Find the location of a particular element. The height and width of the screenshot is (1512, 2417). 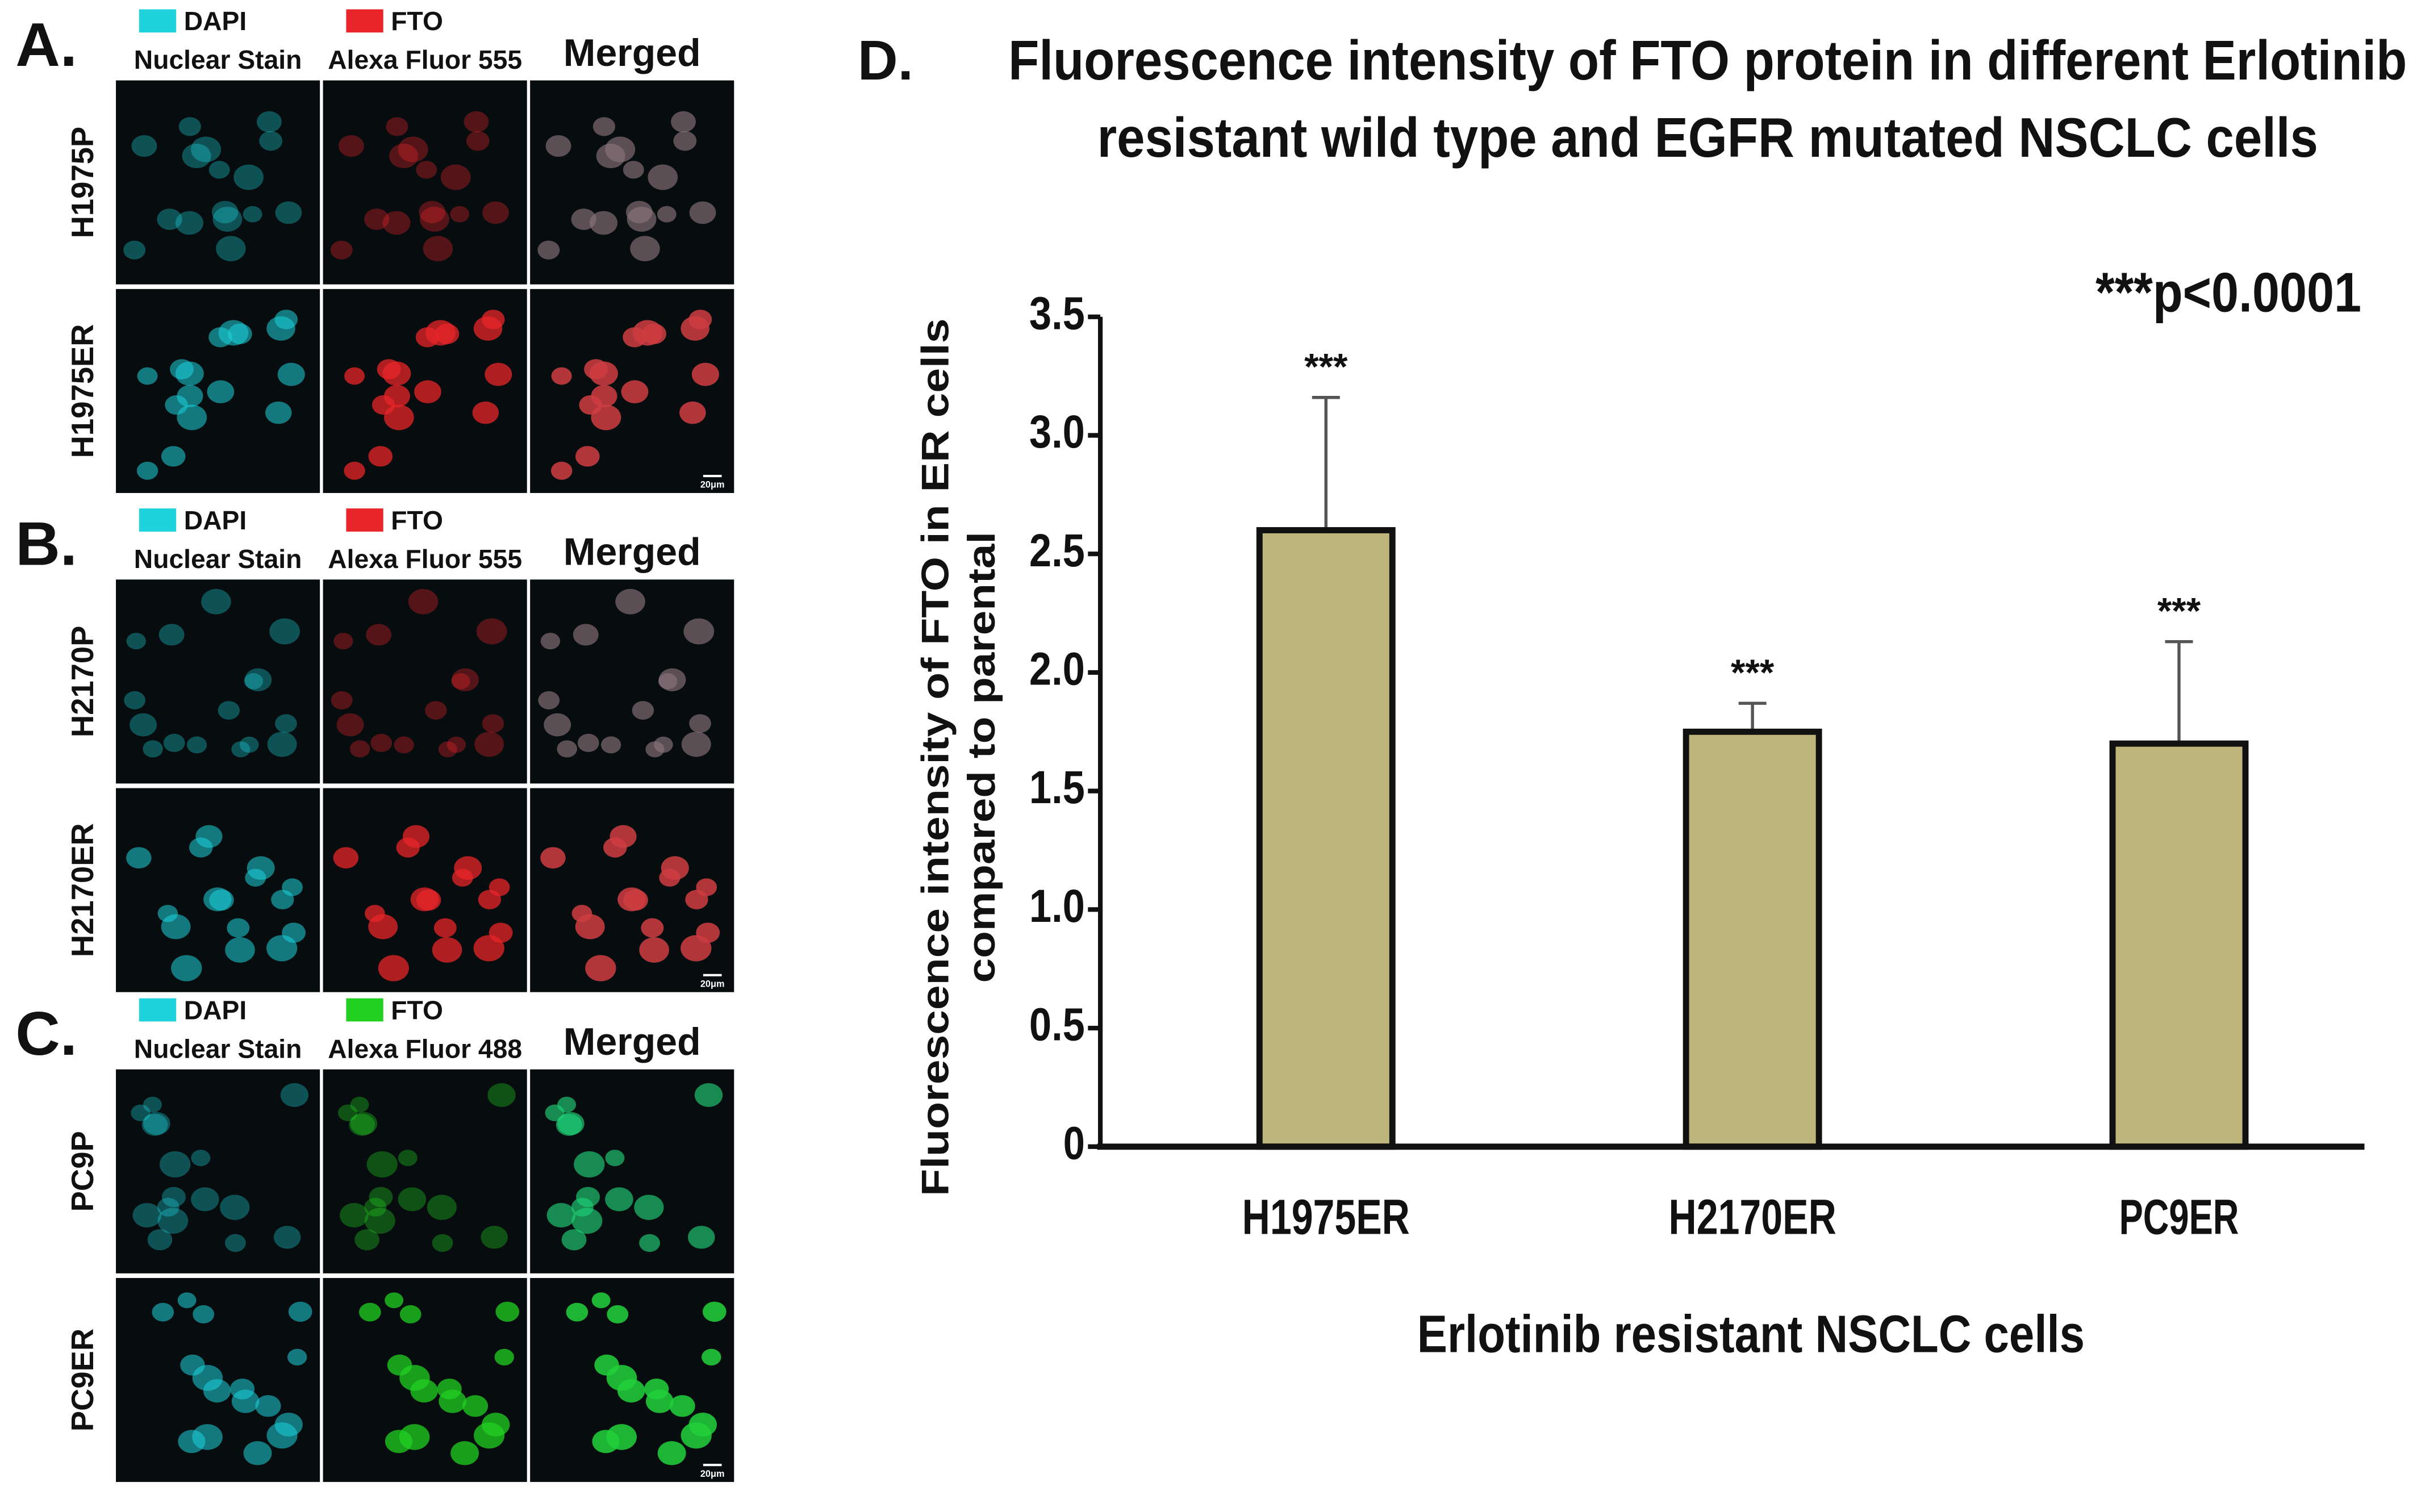

y-tick-label: 1.5 is located at coordinates (1057, 787).